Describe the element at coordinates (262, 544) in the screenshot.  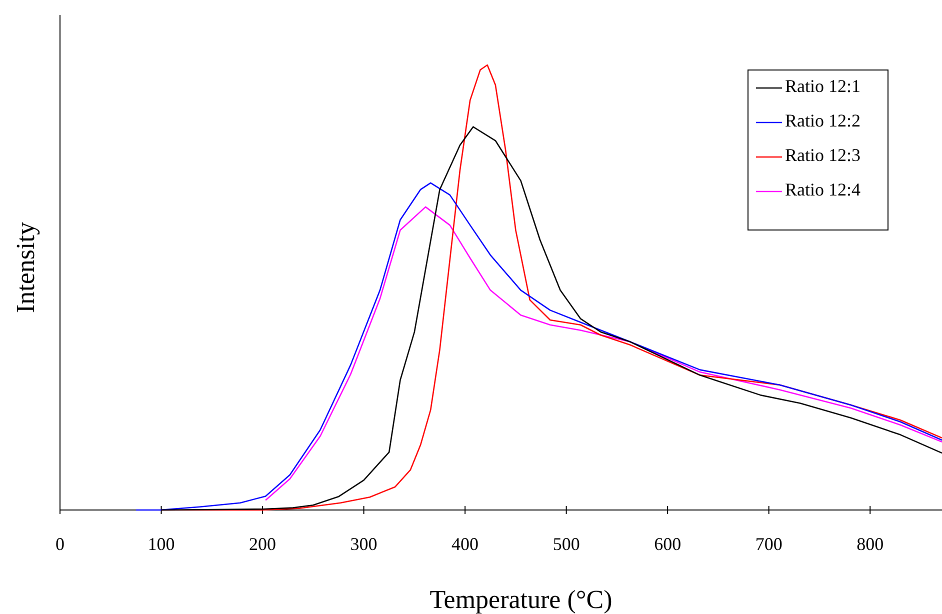
I see `x-tick-label: 200` at that location.